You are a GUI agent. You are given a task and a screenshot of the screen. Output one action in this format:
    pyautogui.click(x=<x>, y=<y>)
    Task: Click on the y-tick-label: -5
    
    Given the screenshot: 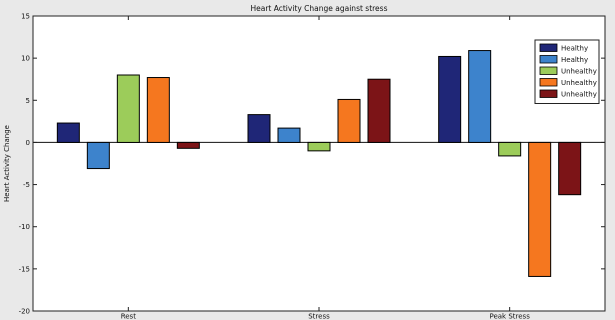 What is the action you would take?
    pyautogui.click(x=26, y=185)
    